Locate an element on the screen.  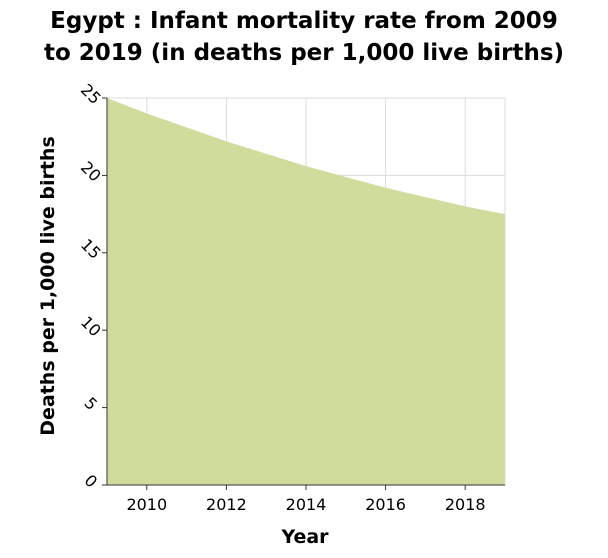
x-tick-label: 2014 is located at coordinates (306, 504).